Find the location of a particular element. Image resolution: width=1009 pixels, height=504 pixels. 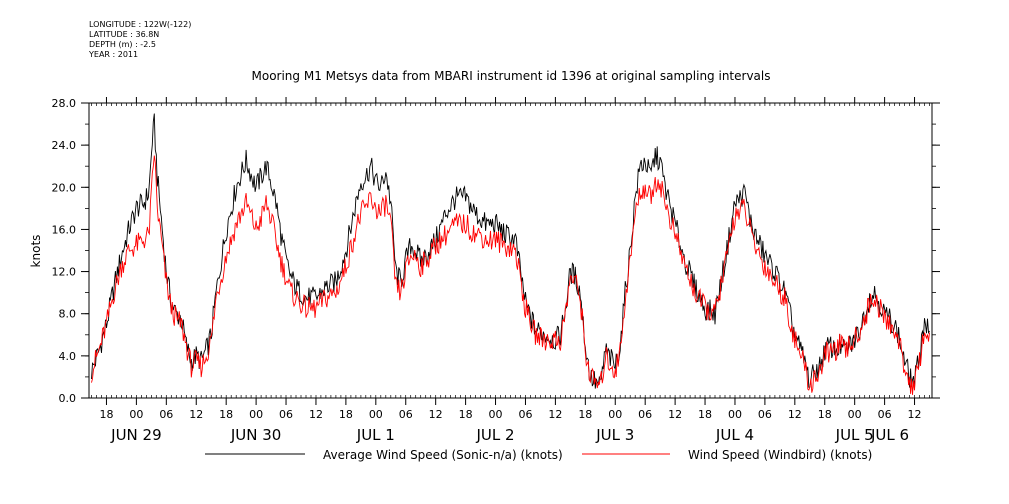

y-tick-label: 0.0 is located at coordinates (68, 398).